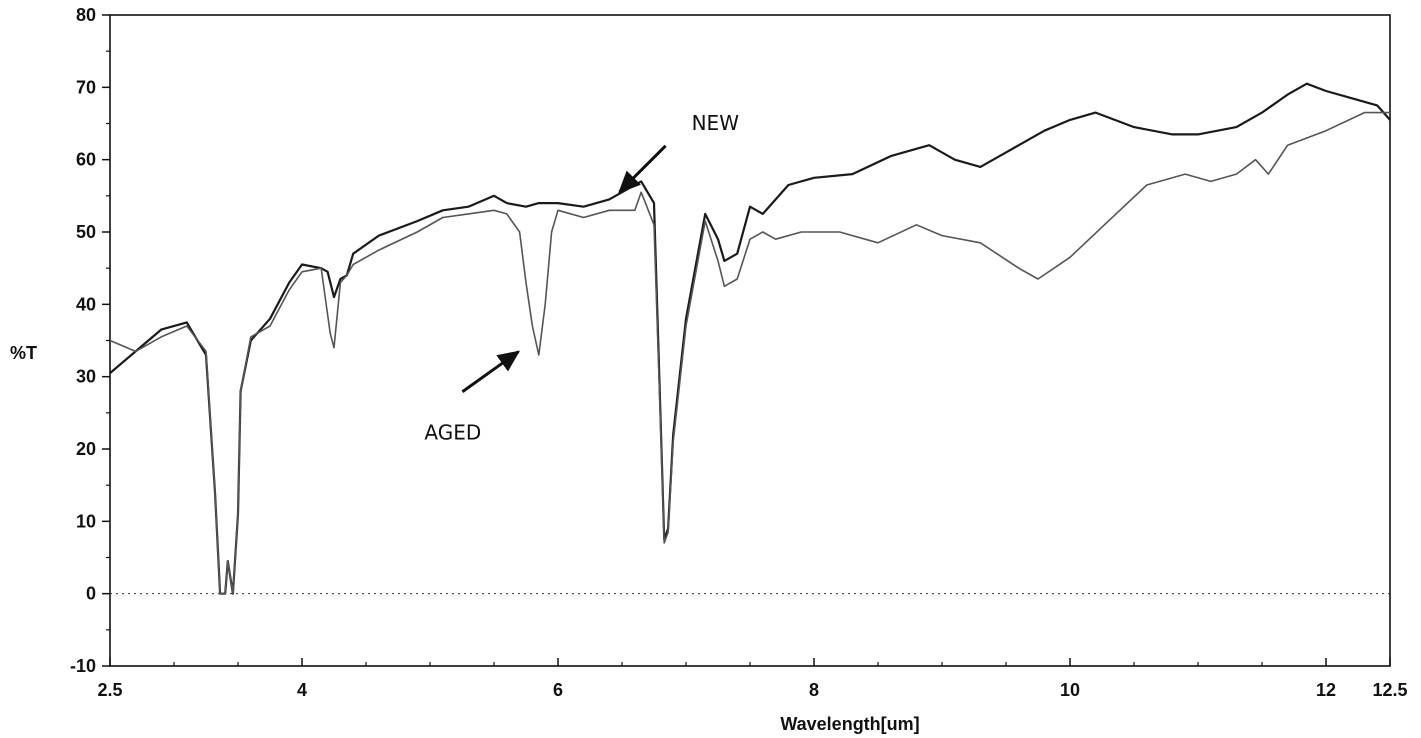  What do you see at coordinates (91, 594) in the screenshot?
I see `y-tick-label: 0` at bounding box center [91, 594].